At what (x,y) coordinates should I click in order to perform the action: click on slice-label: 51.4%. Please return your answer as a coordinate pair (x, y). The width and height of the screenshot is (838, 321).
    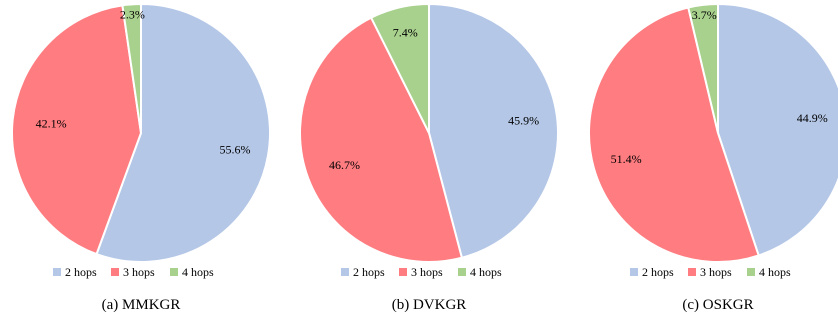
    Looking at the image, I should click on (626, 159).